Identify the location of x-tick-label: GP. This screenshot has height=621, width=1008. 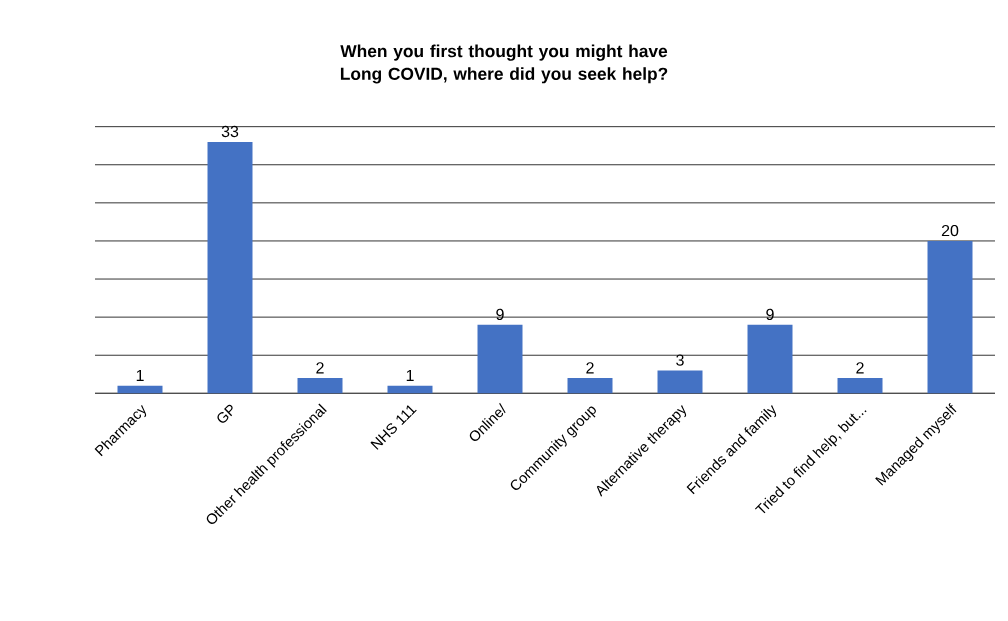
(225, 413).